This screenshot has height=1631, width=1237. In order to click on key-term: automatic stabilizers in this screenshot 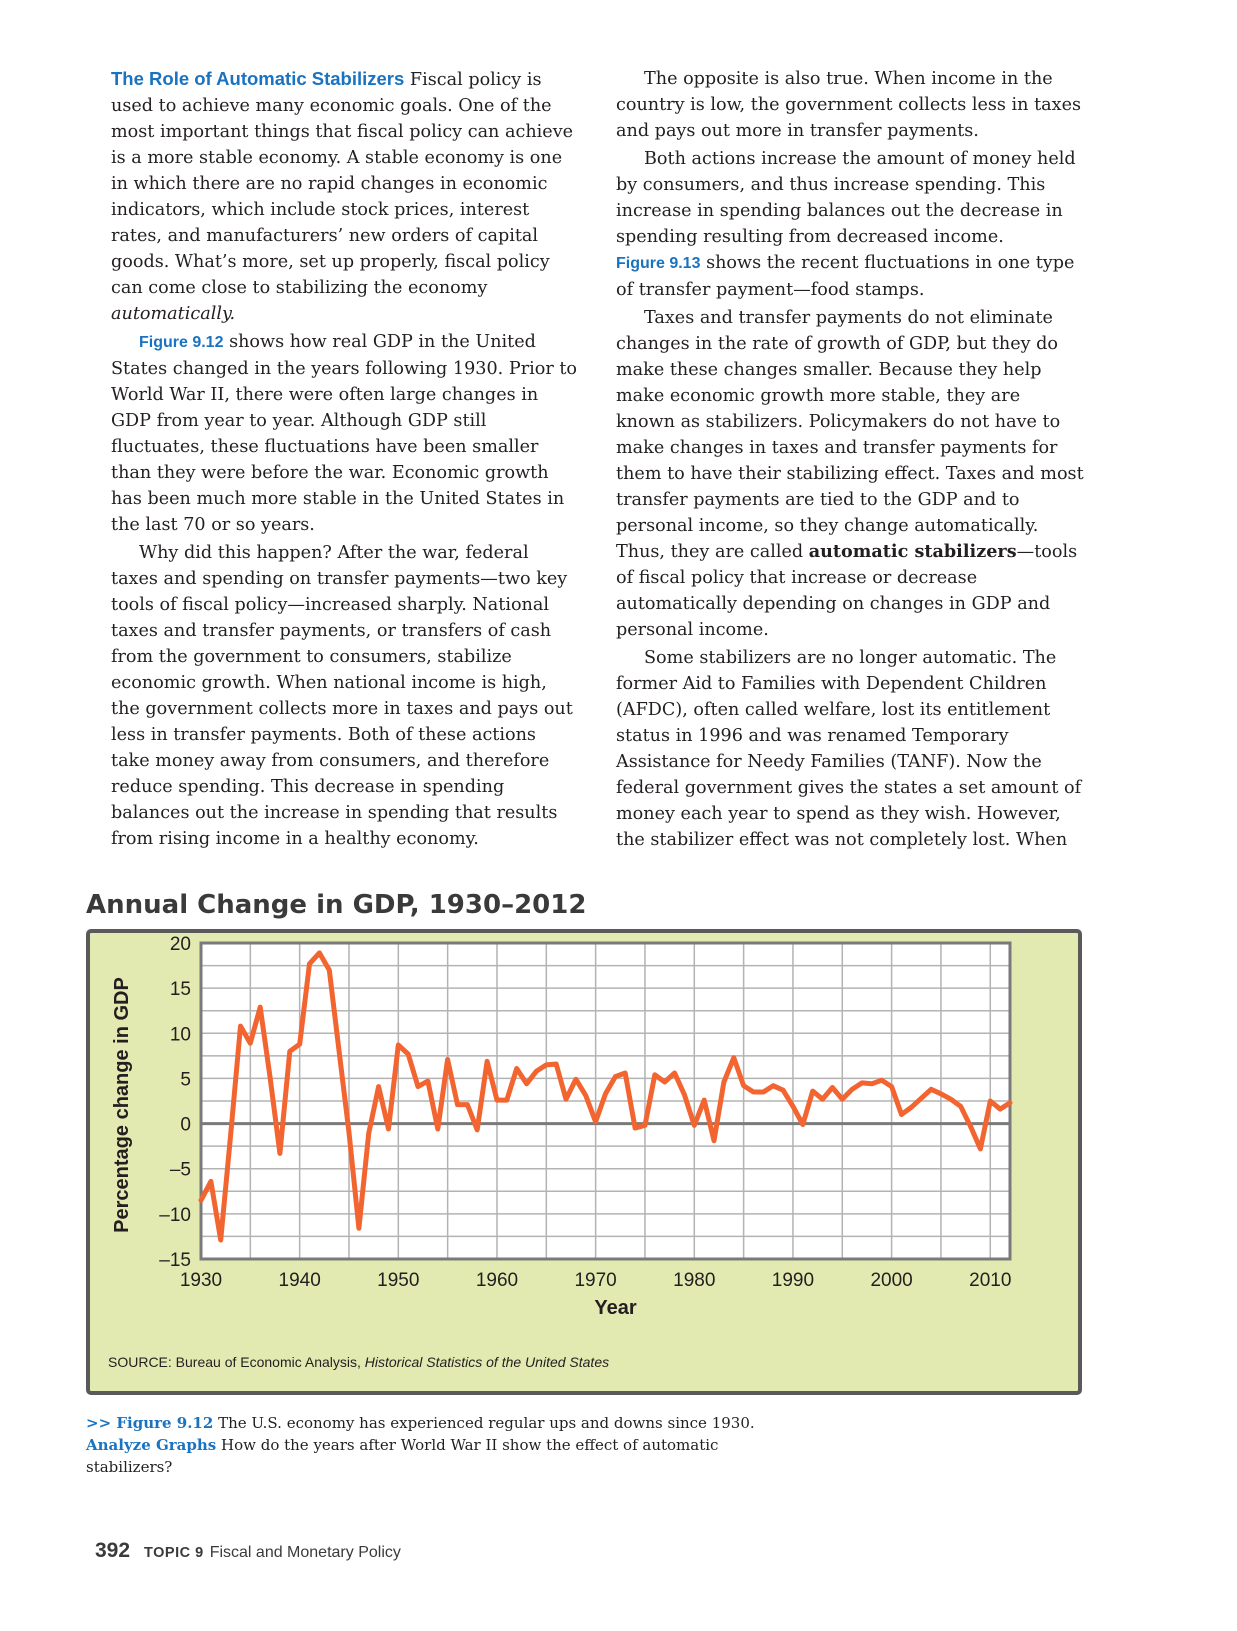, I will do `click(912, 551)`.